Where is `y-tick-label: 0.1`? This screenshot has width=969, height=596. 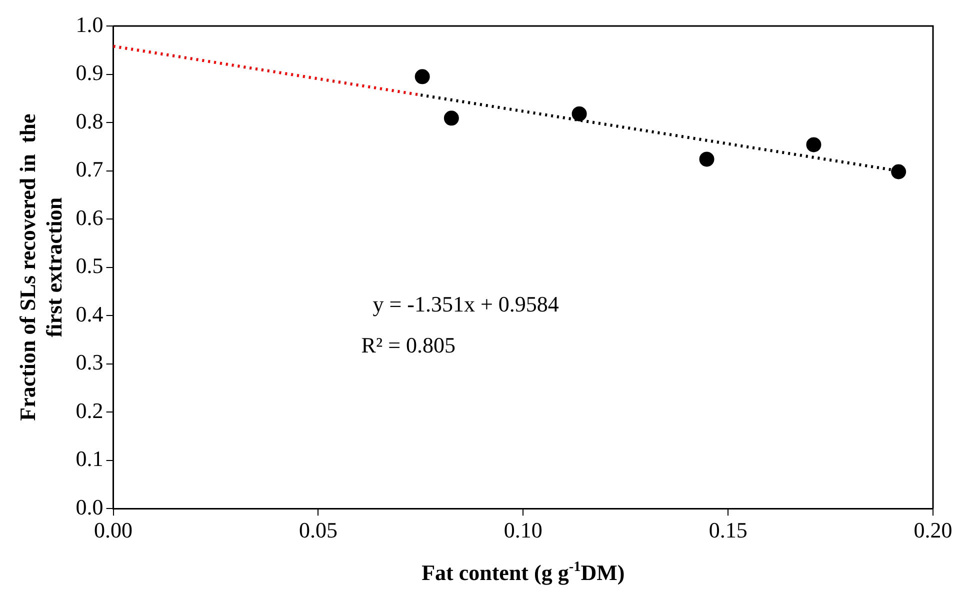
y-tick-label: 0.1 is located at coordinates (90, 459).